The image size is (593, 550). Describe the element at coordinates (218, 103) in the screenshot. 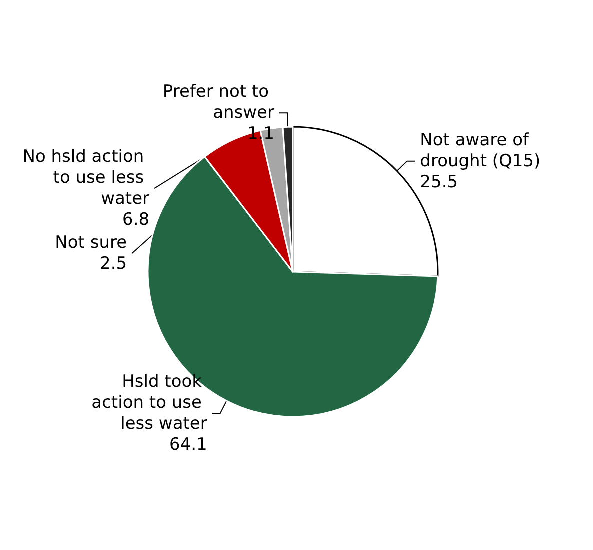

I see `slice-label: Prefer not to answer` at that location.